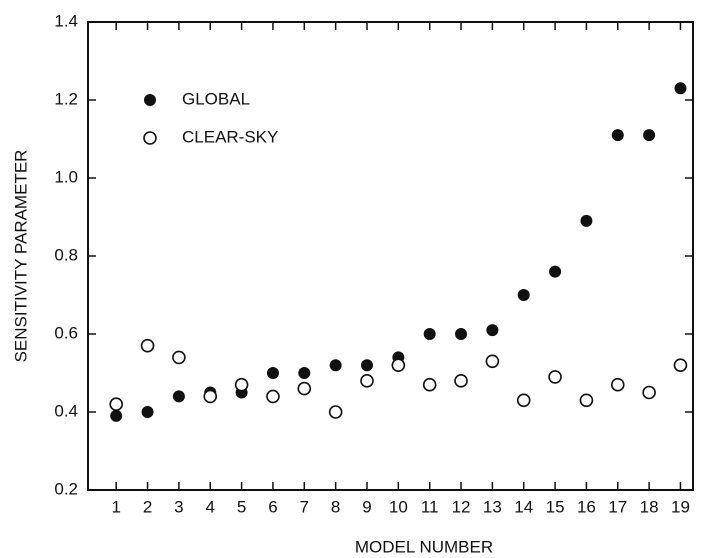  I want to click on x-tick-label: 13, so click(492, 506).